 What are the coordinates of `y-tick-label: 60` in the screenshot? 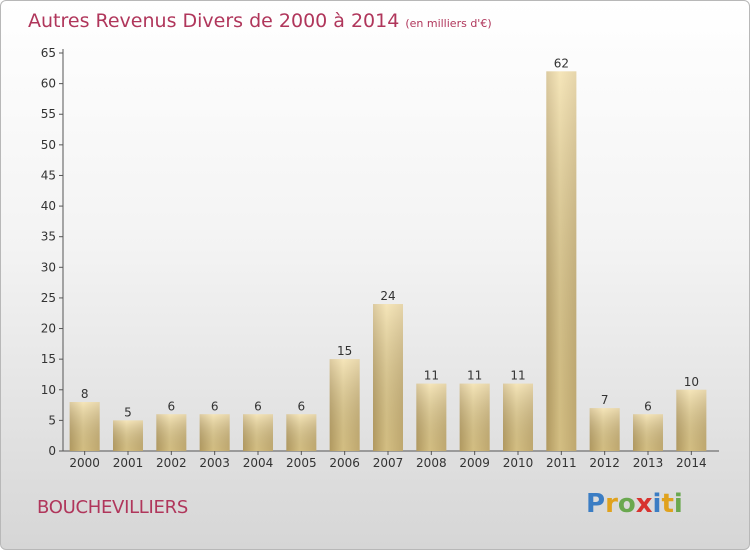 It's located at (48, 84).